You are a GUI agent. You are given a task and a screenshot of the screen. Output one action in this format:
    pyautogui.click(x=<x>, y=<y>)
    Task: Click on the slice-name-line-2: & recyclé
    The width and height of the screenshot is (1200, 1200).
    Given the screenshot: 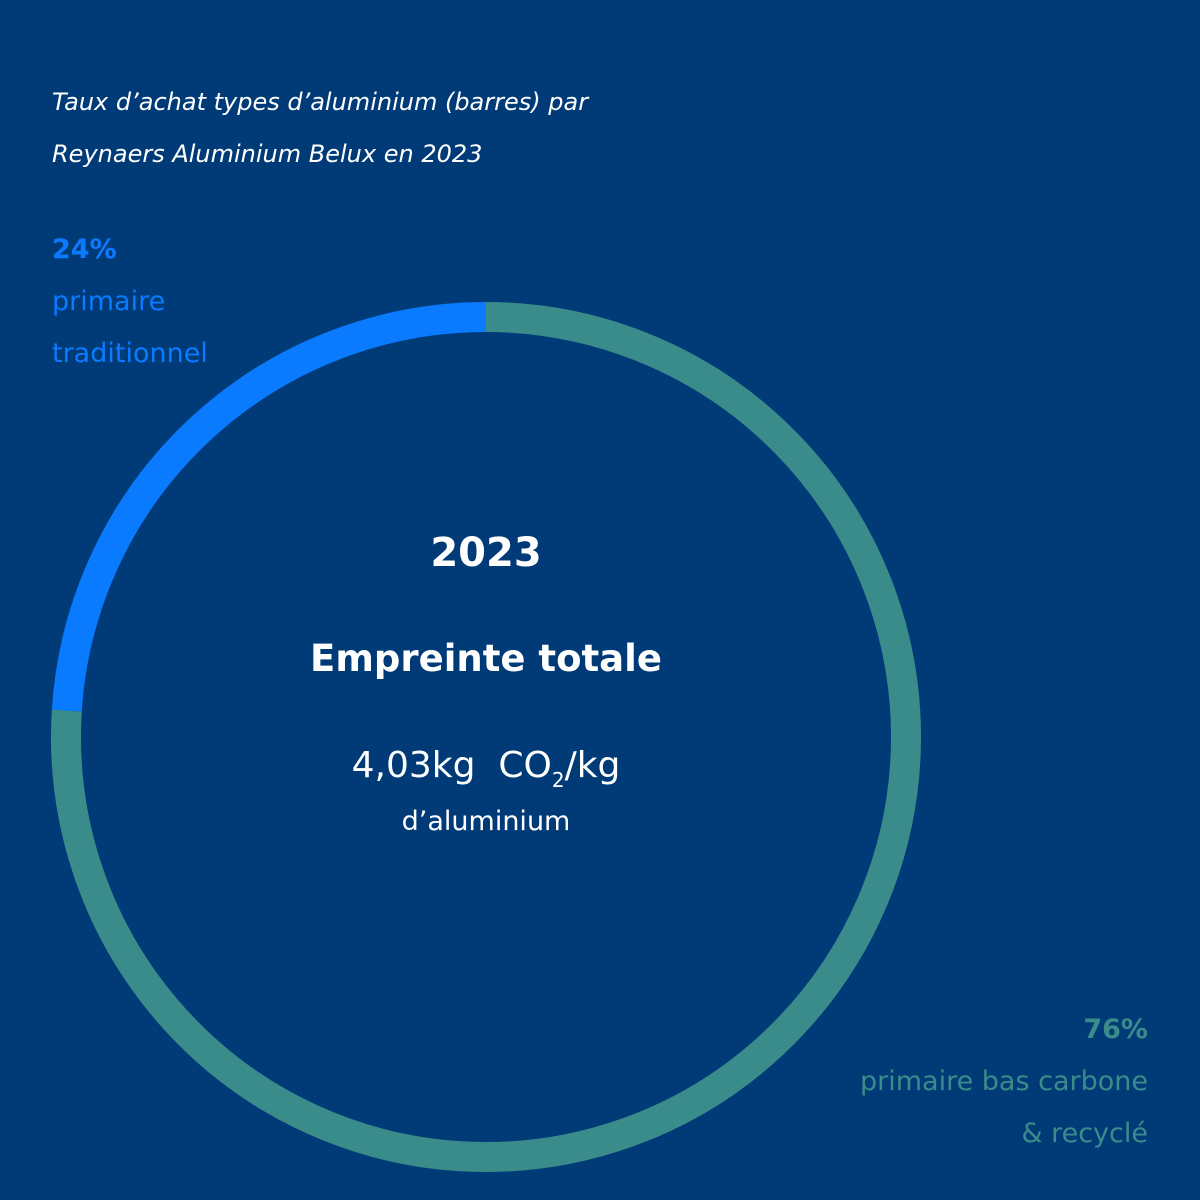 What is the action you would take?
    pyautogui.click(x=1084, y=1133)
    